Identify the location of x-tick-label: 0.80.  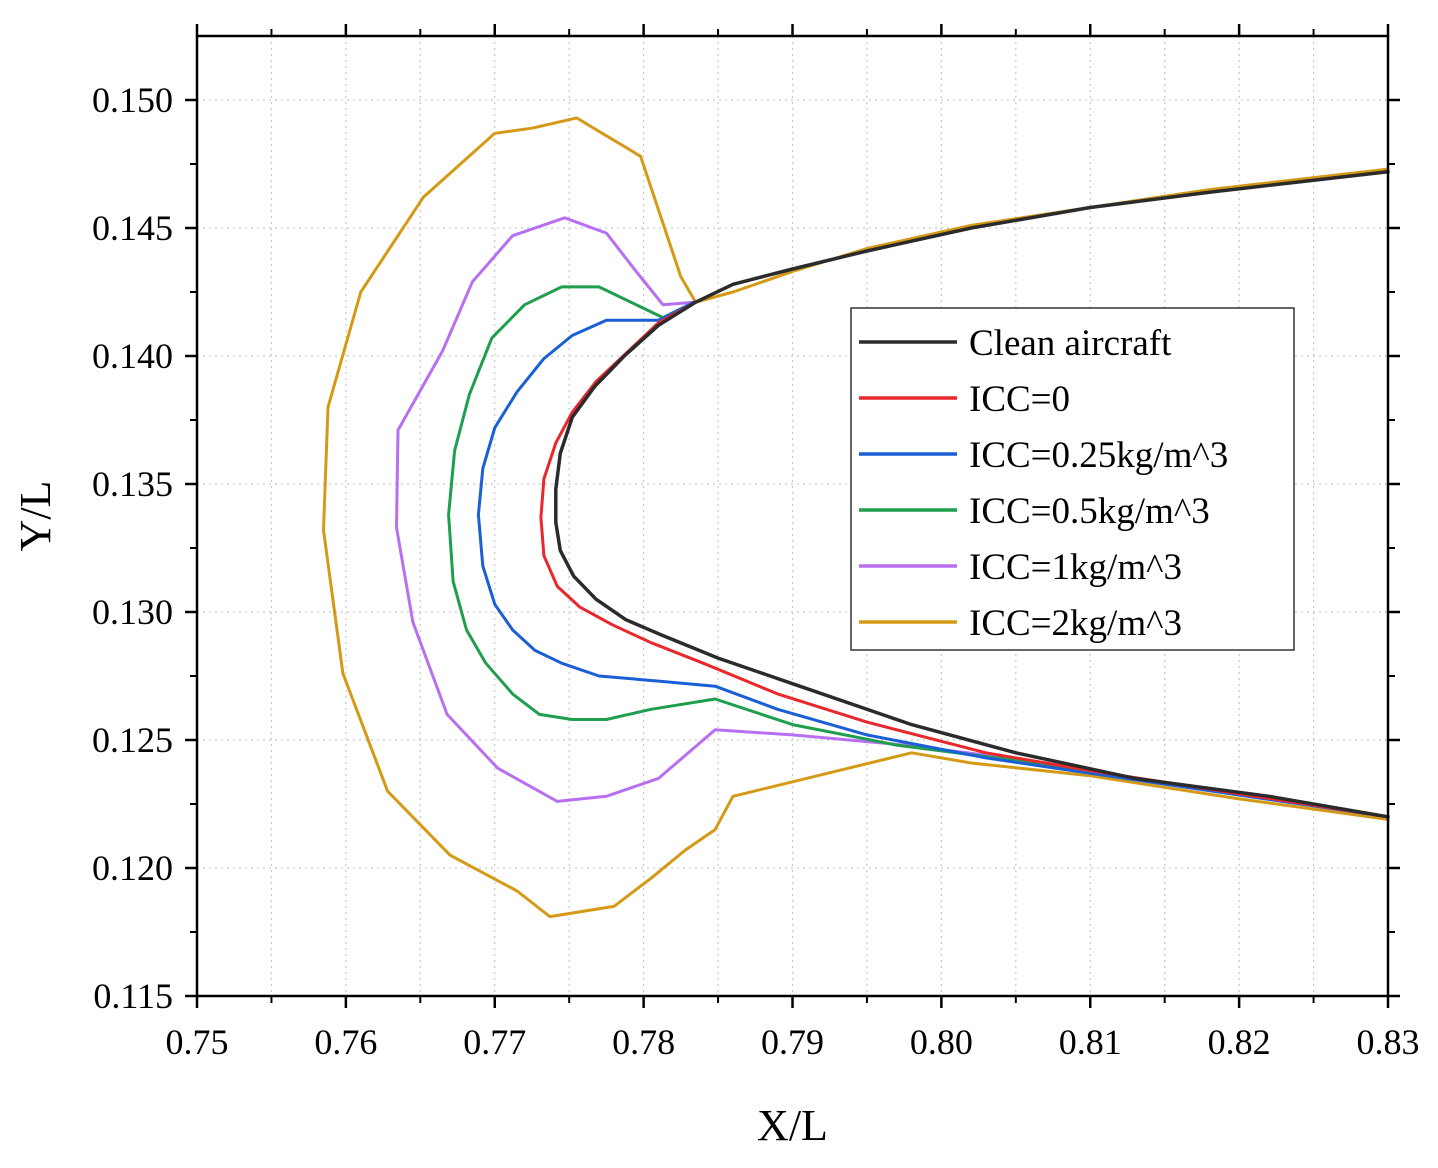
(941, 1042).